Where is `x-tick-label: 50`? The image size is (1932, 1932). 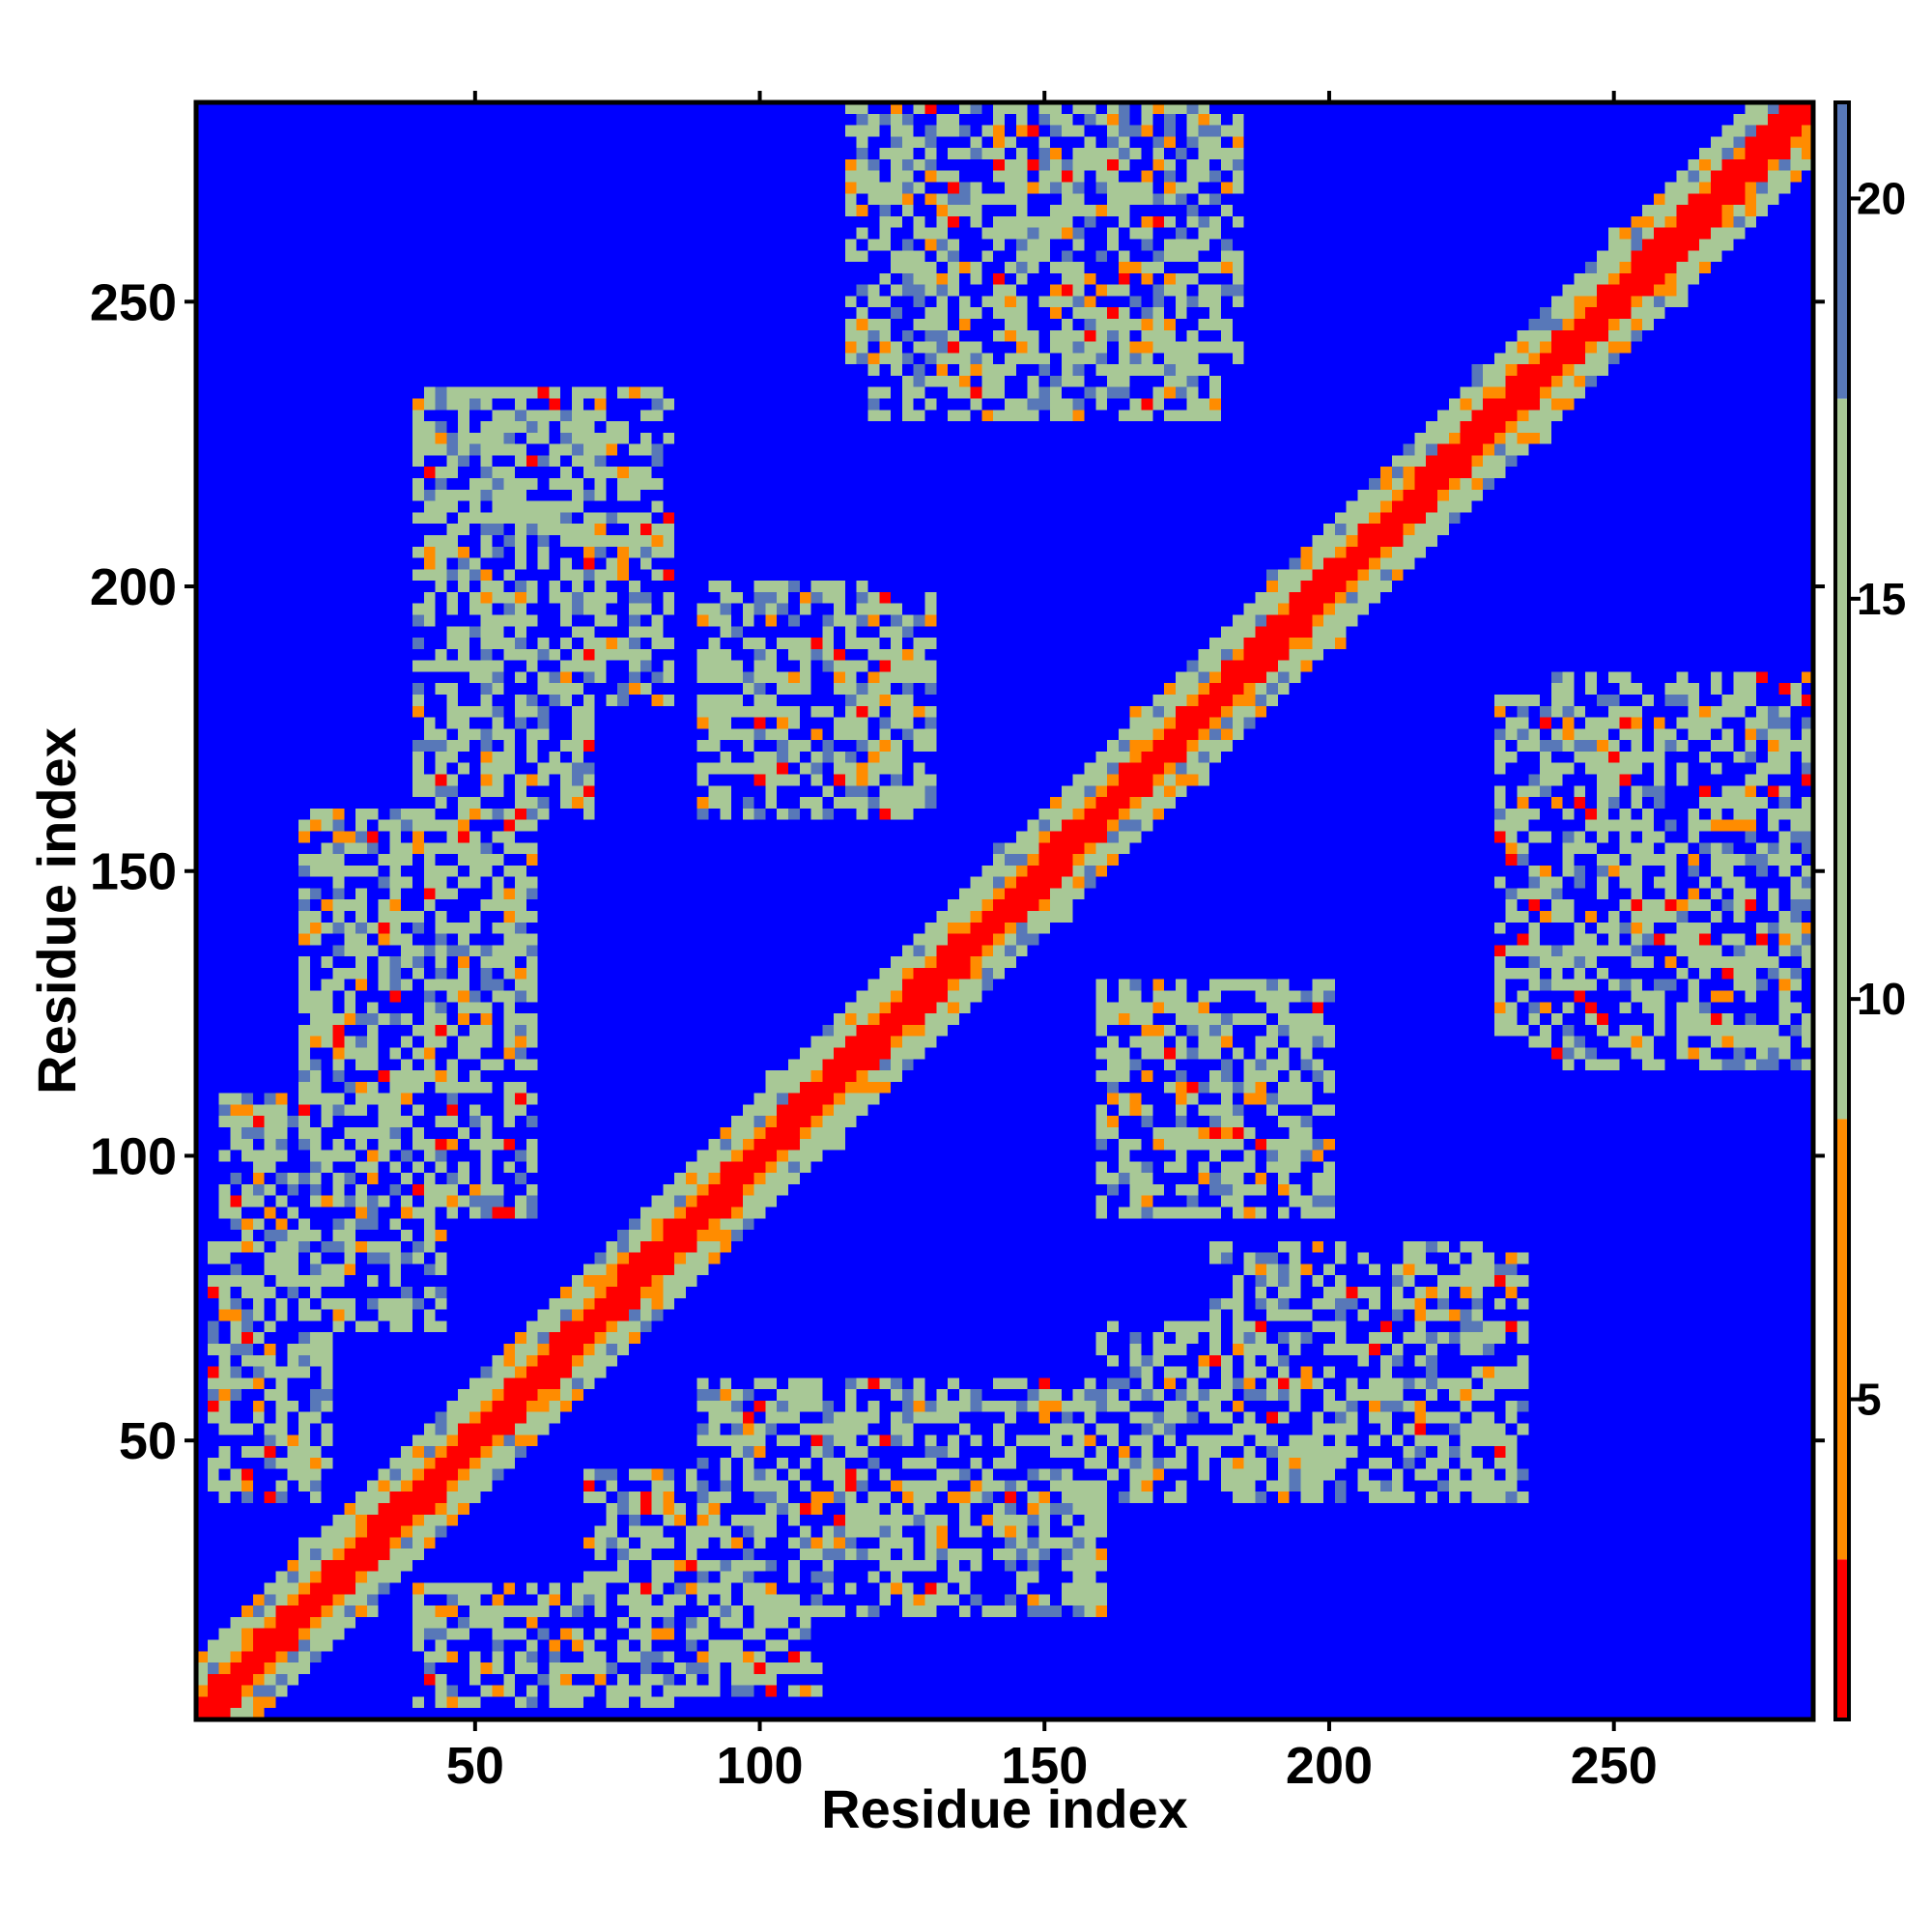 x-tick-label: 50 is located at coordinates (475, 1766).